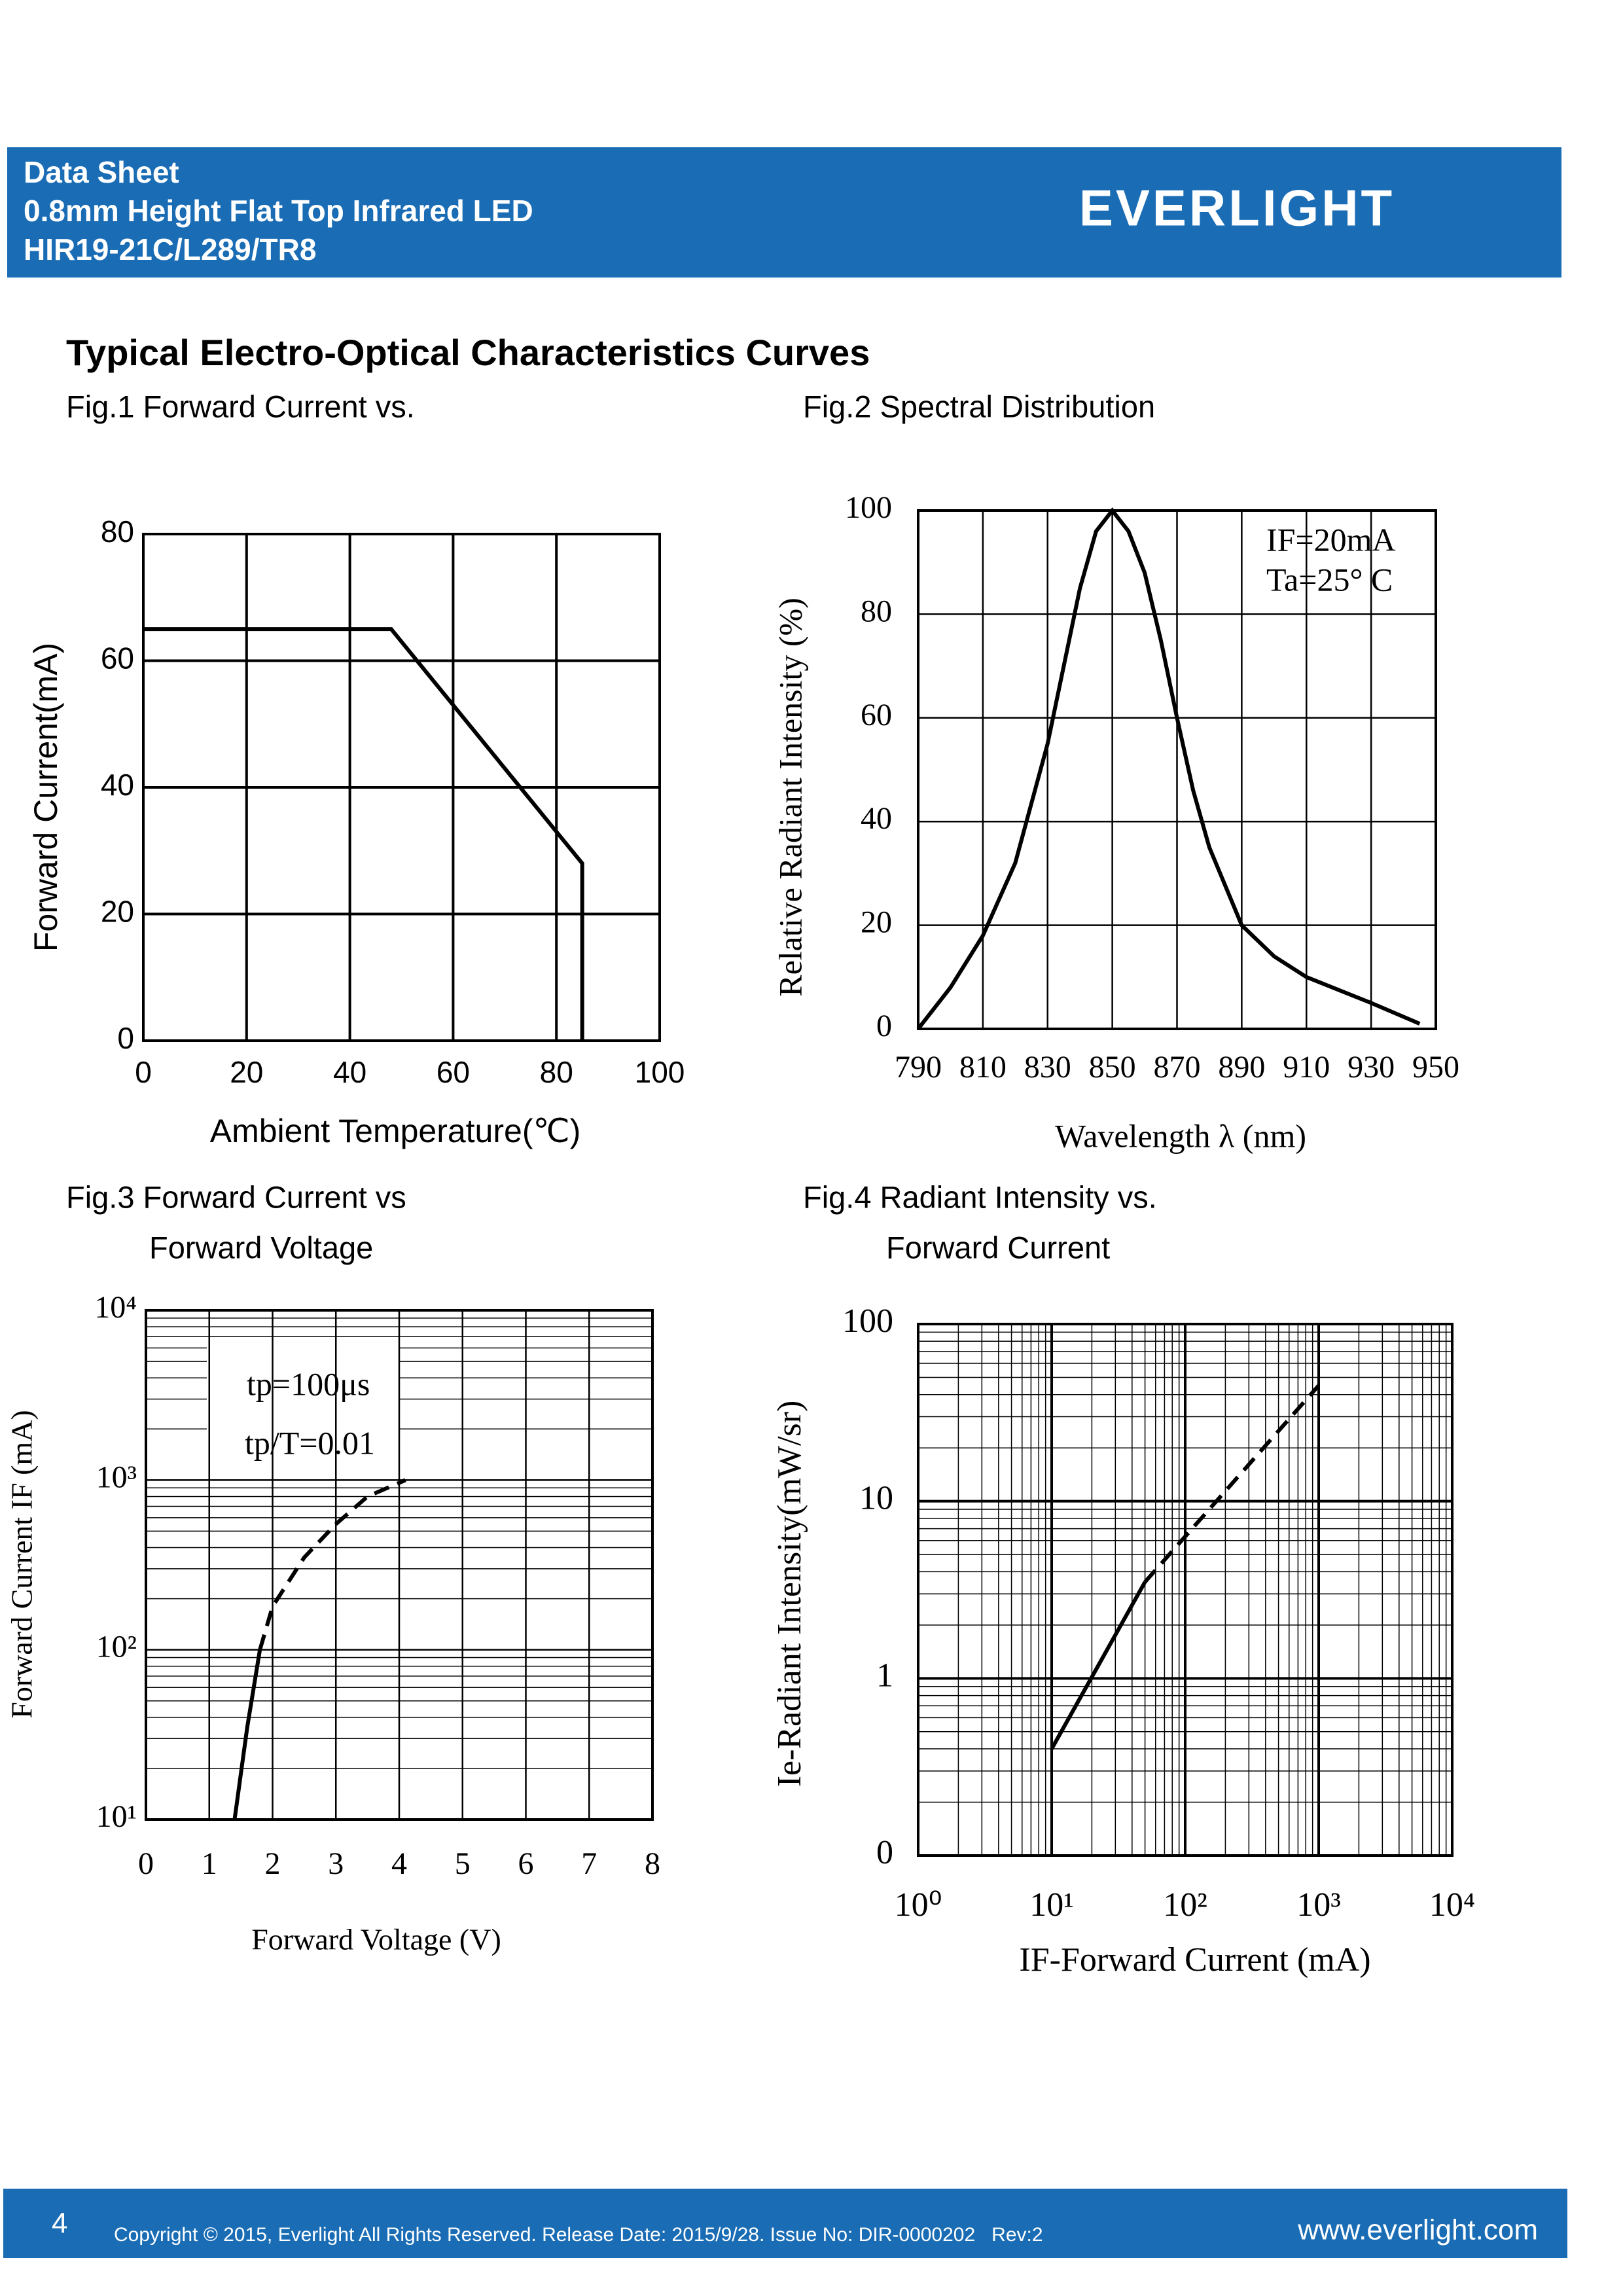  What do you see at coordinates (998, 1247) in the screenshot?
I see `figure-title: Forward Current` at bounding box center [998, 1247].